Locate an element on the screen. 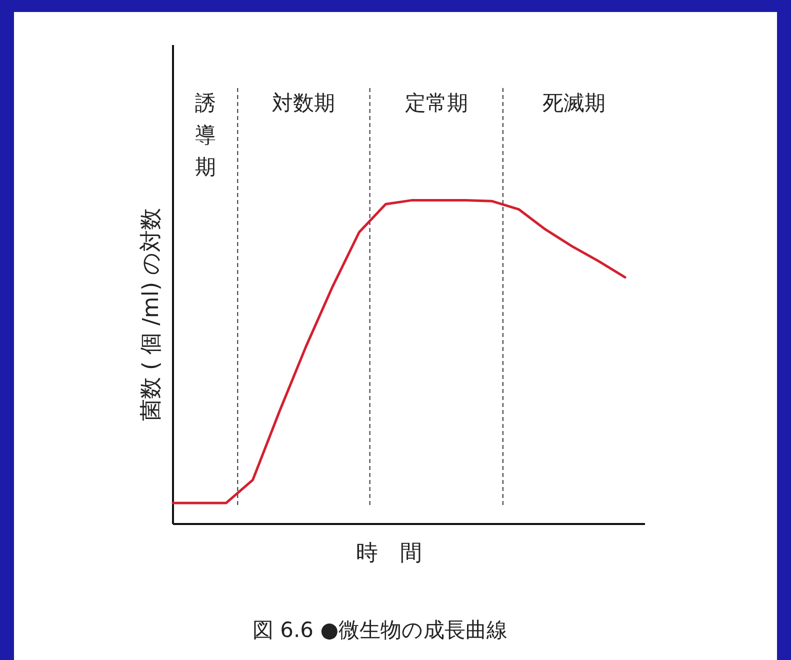 The height and width of the screenshot is (660, 791). text: 誘導期 is located at coordinates (205, 135).